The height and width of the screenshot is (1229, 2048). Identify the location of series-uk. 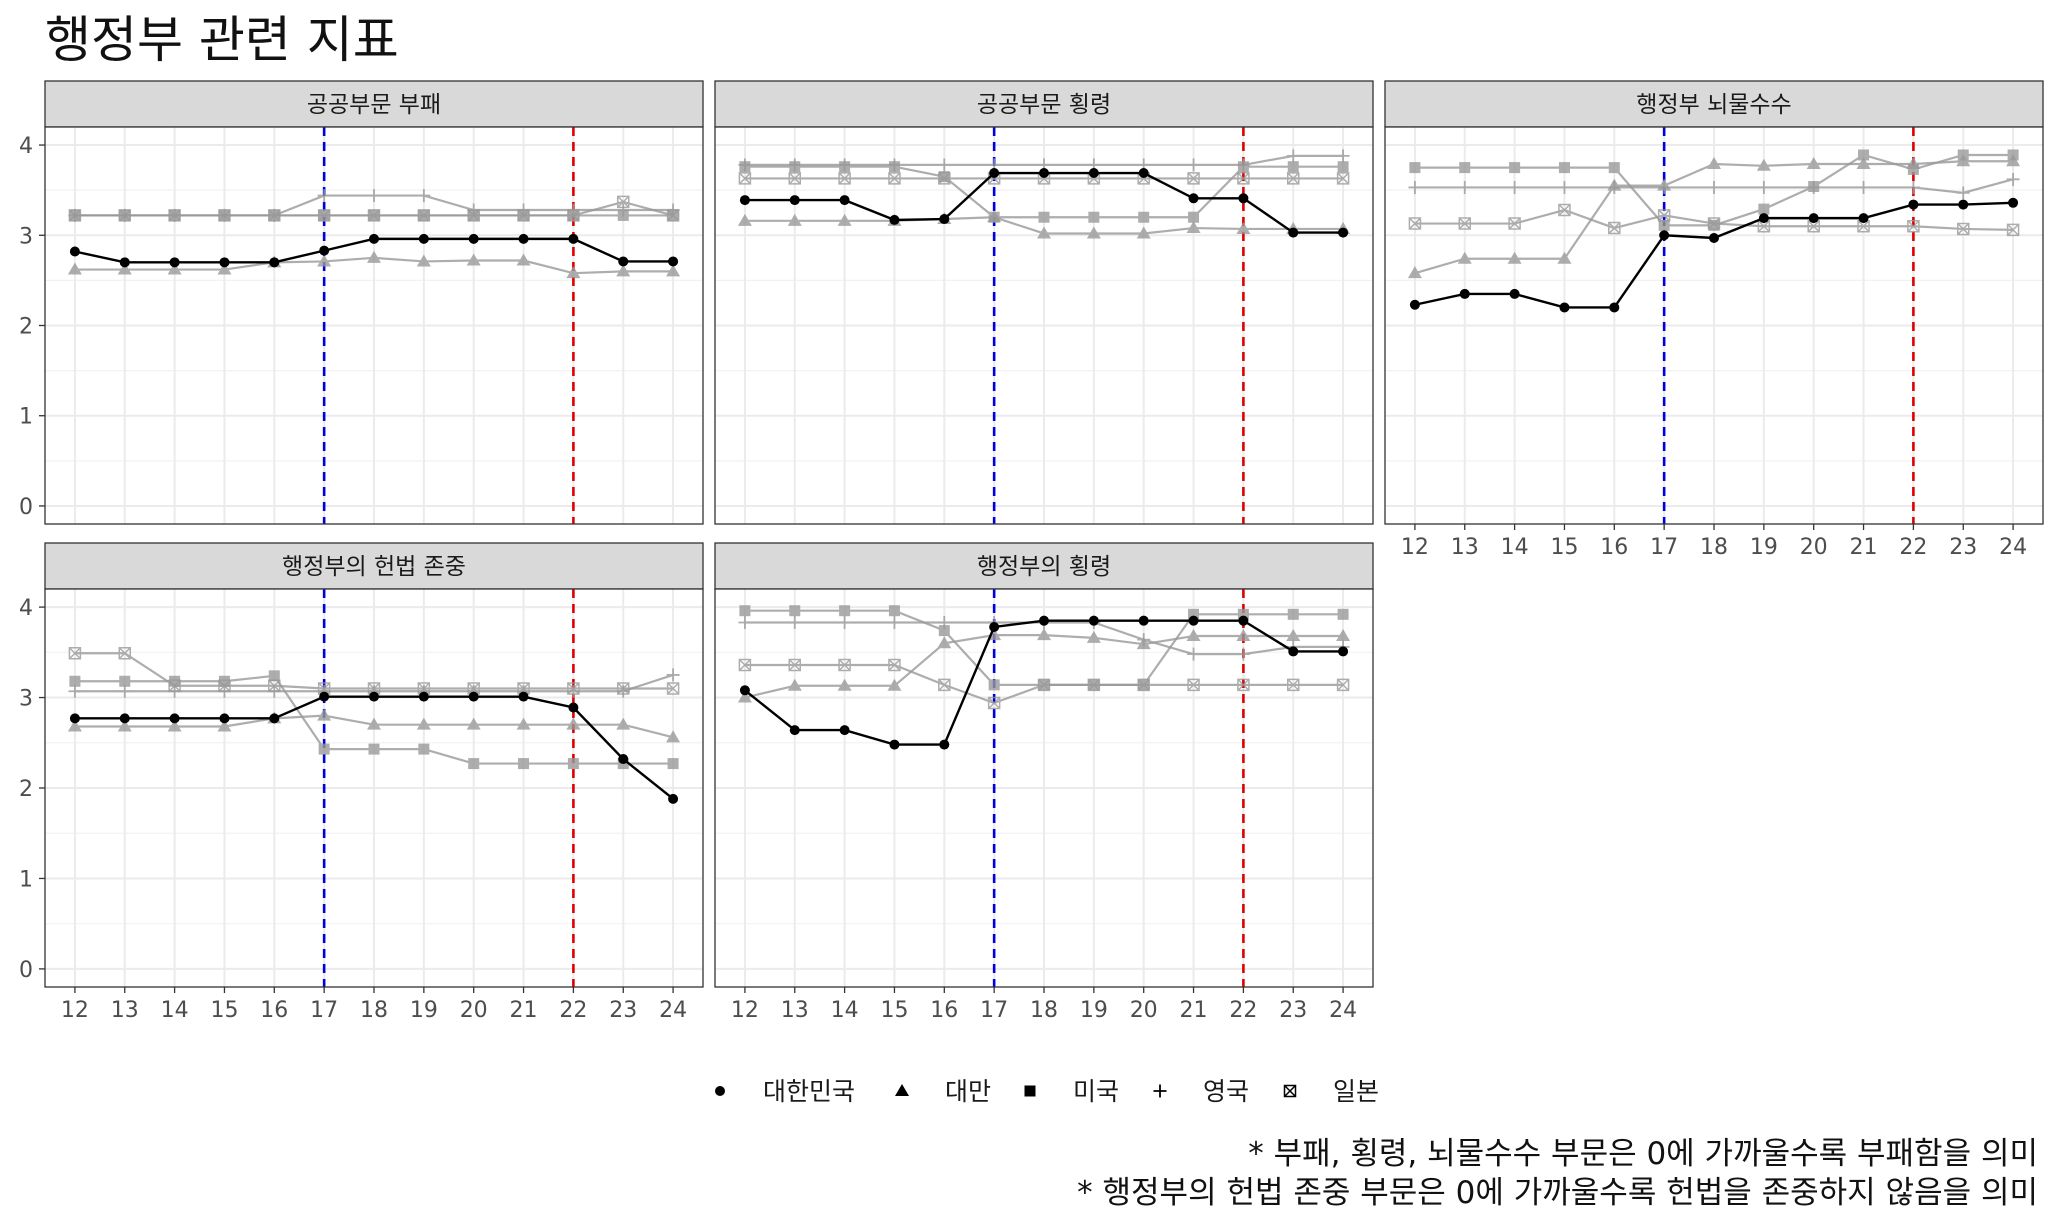
(1714, 186).